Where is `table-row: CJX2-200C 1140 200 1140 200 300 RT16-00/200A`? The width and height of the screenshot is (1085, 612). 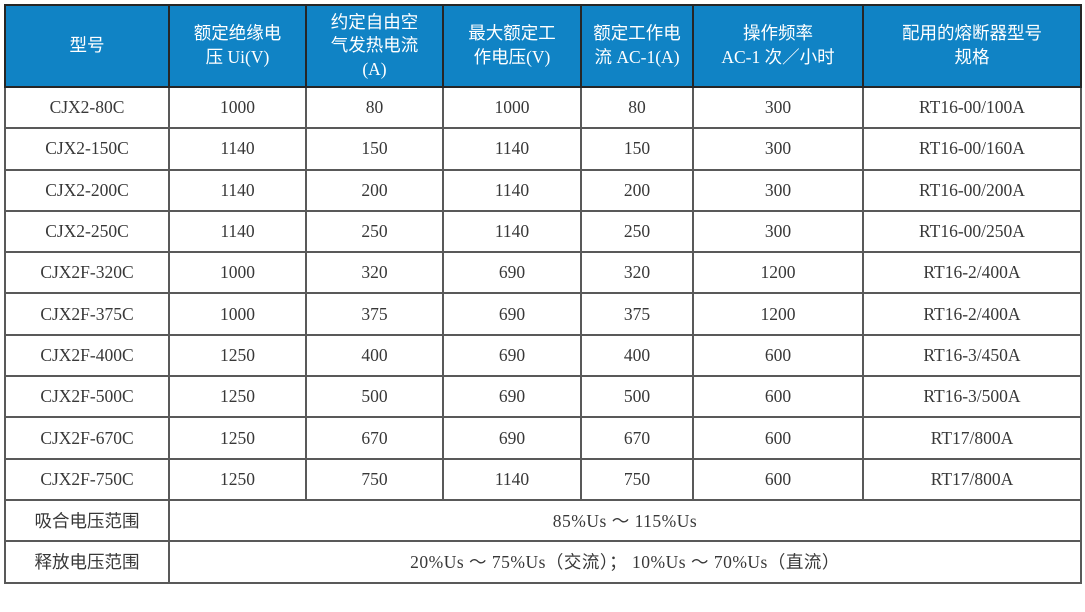
table-row: CJX2-200C 1140 200 1140 200 300 RT16-00/200A is located at coordinates (543, 190).